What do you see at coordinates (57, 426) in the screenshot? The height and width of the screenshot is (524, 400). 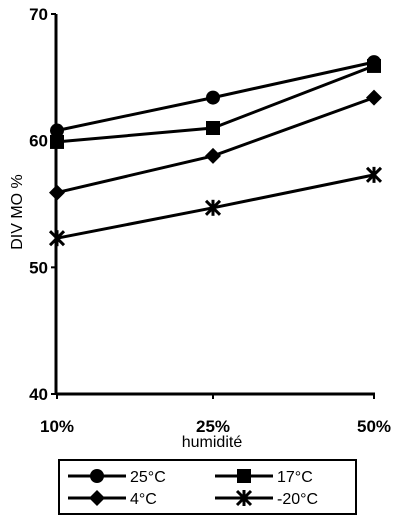 I see `x-tick-label: 10%` at bounding box center [57, 426].